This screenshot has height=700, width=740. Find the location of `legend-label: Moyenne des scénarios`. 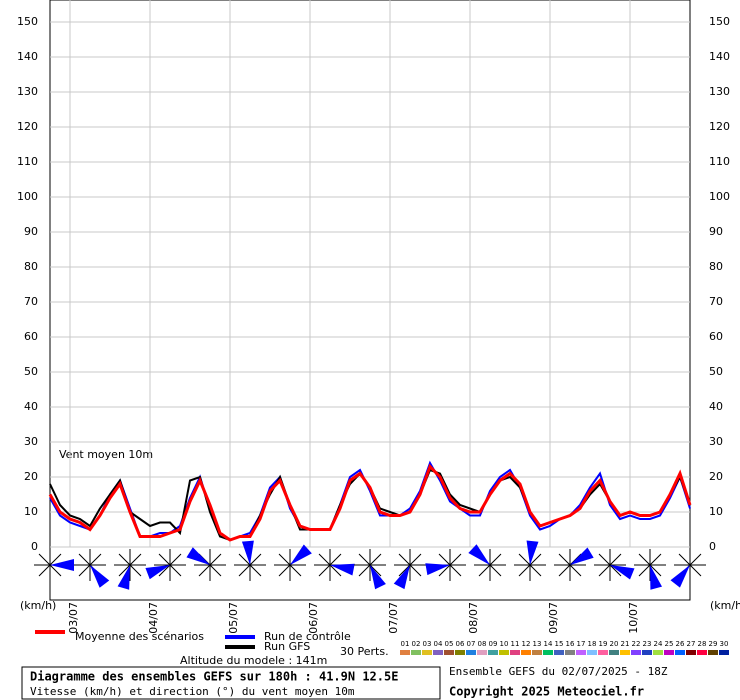

legend-label: Moyenne des scénarios is located at coordinates (139, 636).